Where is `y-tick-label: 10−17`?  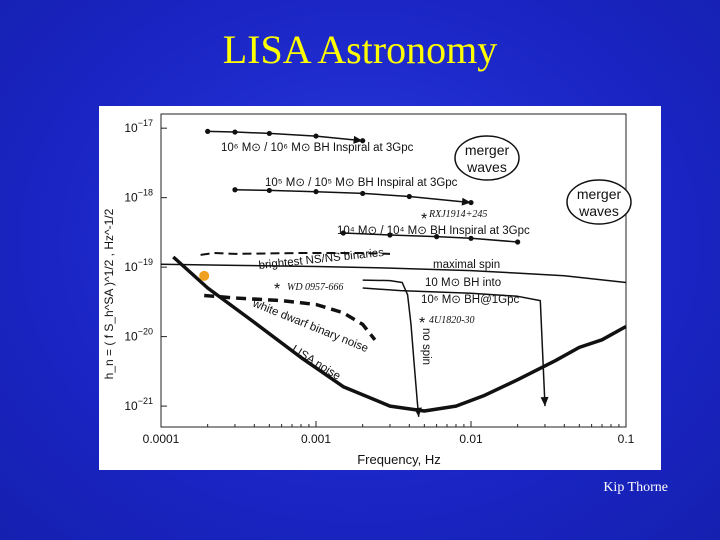 y-tick-label: 10−17 is located at coordinates (138, 126).